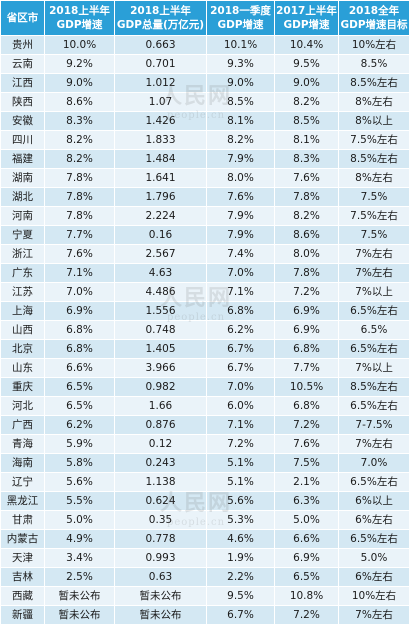  I want to click on cell-h1-total: 暂未公布, so click(161, 596).